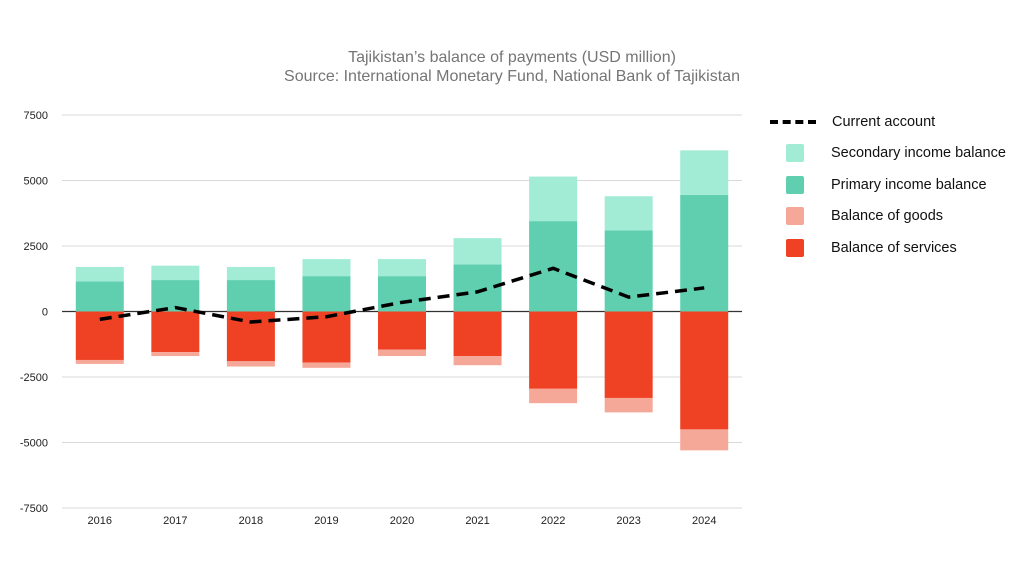 Image resolution: width=1024 pixels, height=576 pixels. Describe the element at coordinates (34, 378) in the screenshot. I see `y-tick-label: -2500` at that location.